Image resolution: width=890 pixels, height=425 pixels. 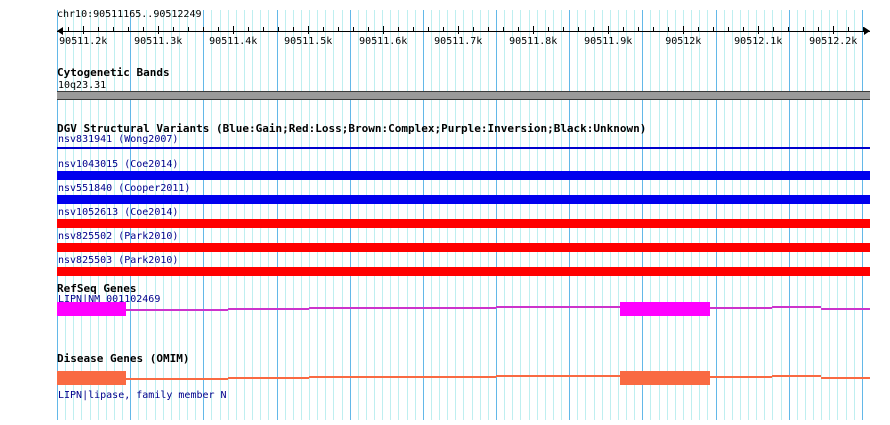 What do you see at coordinates (533, 41) in the screenshot?
I see `ruler-tick-label: 90511.8k` at bounding box center [533, 41].